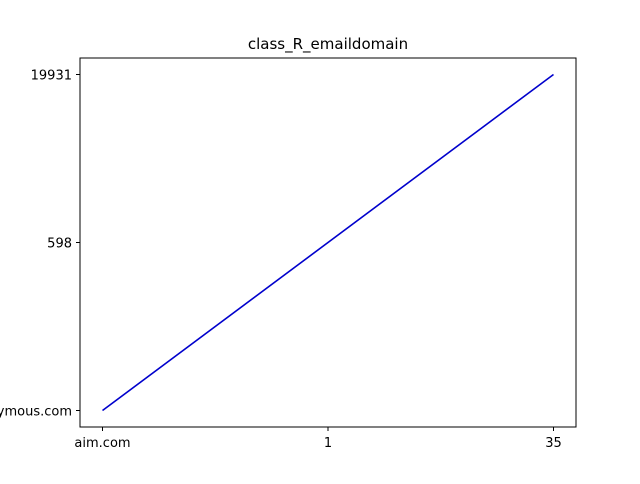 This screenshot has height=484, width=640. Describe the element at coordinates (36, 412) in the screenshot. I see `y-tick-label: anonymous.com` at that location.